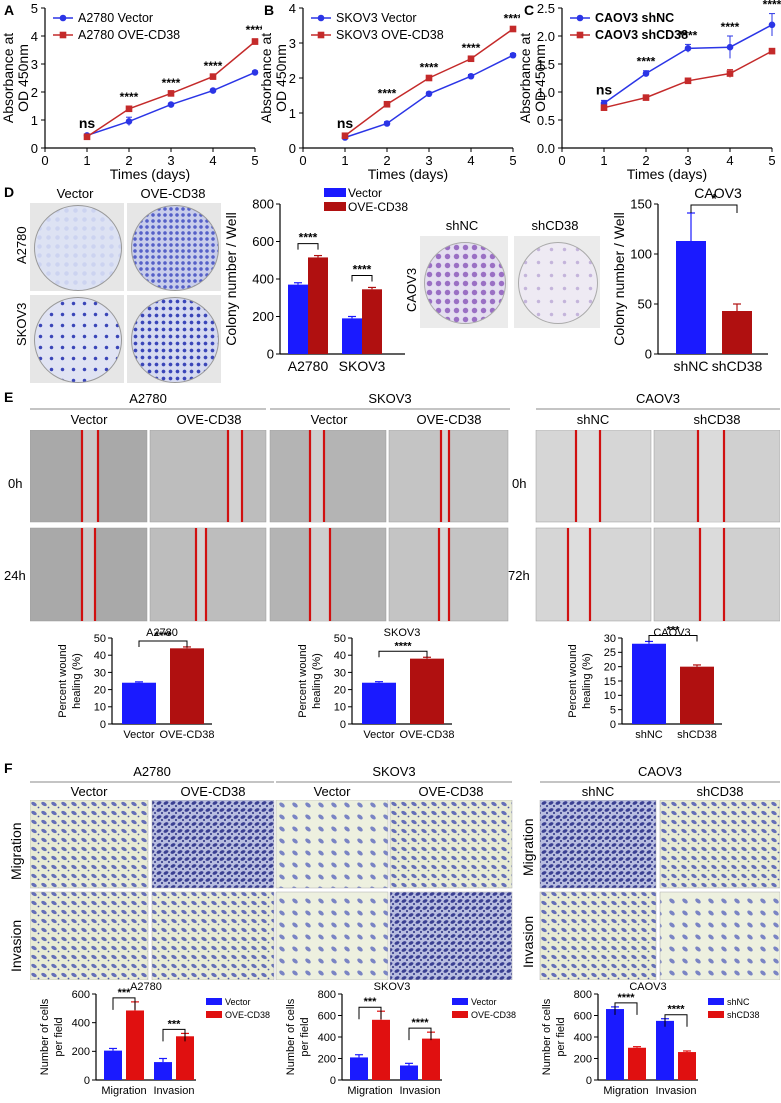  I want to click on colony-image-skov3-ove, so click(174, 339).